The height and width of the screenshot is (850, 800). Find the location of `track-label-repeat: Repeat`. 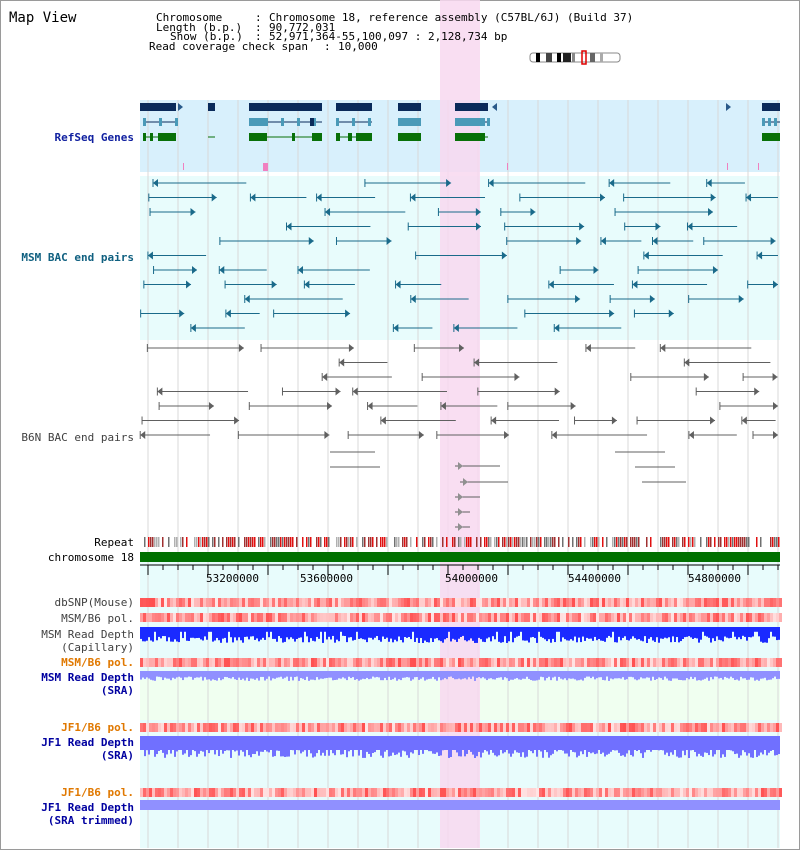

track-label-repeat: Repeat is located at coordinates (114, 542).